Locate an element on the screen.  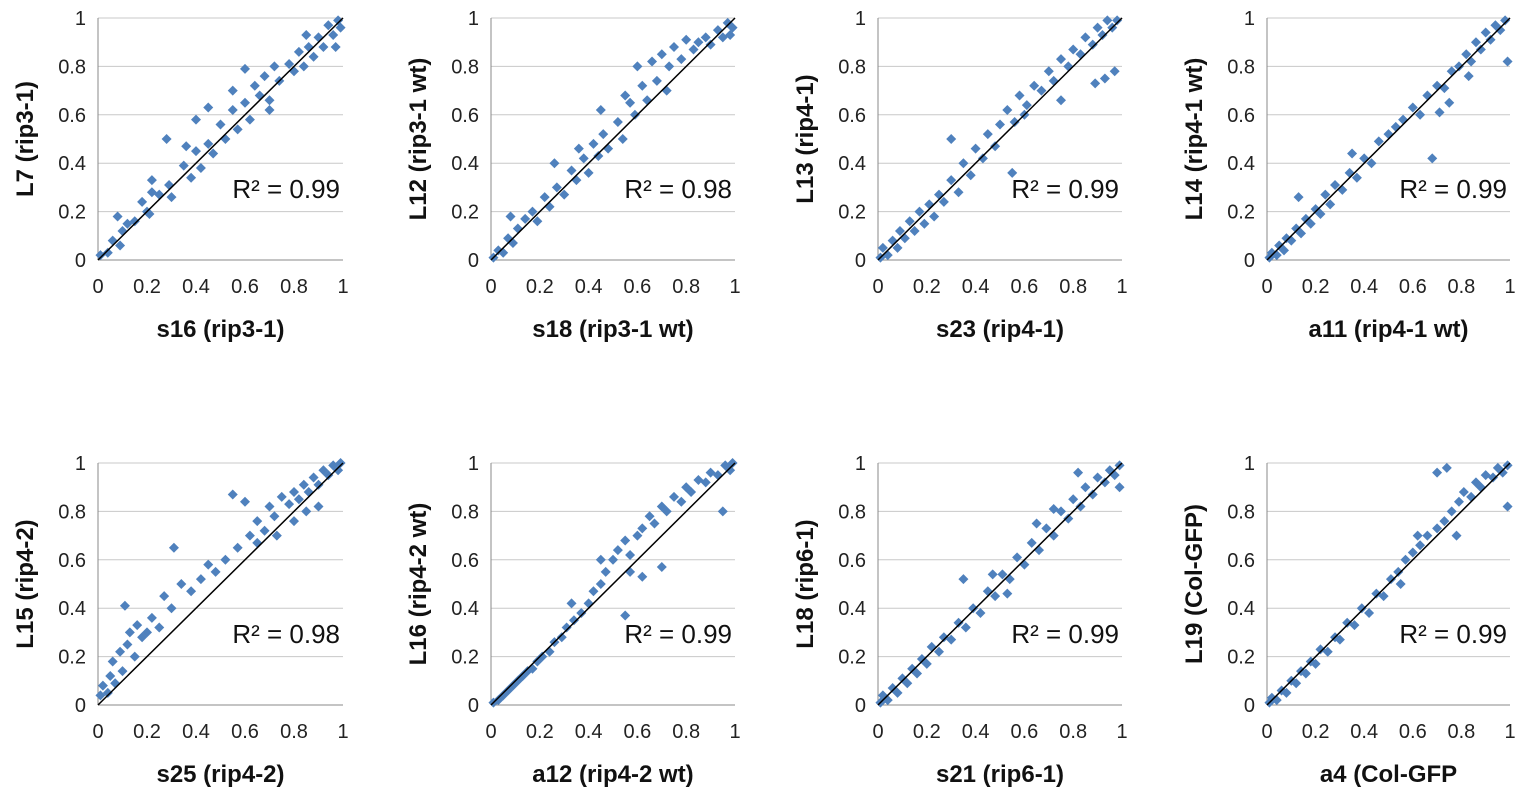
x-axis-title: s23 (rip4-1) is located at coordinates (1000, 329).